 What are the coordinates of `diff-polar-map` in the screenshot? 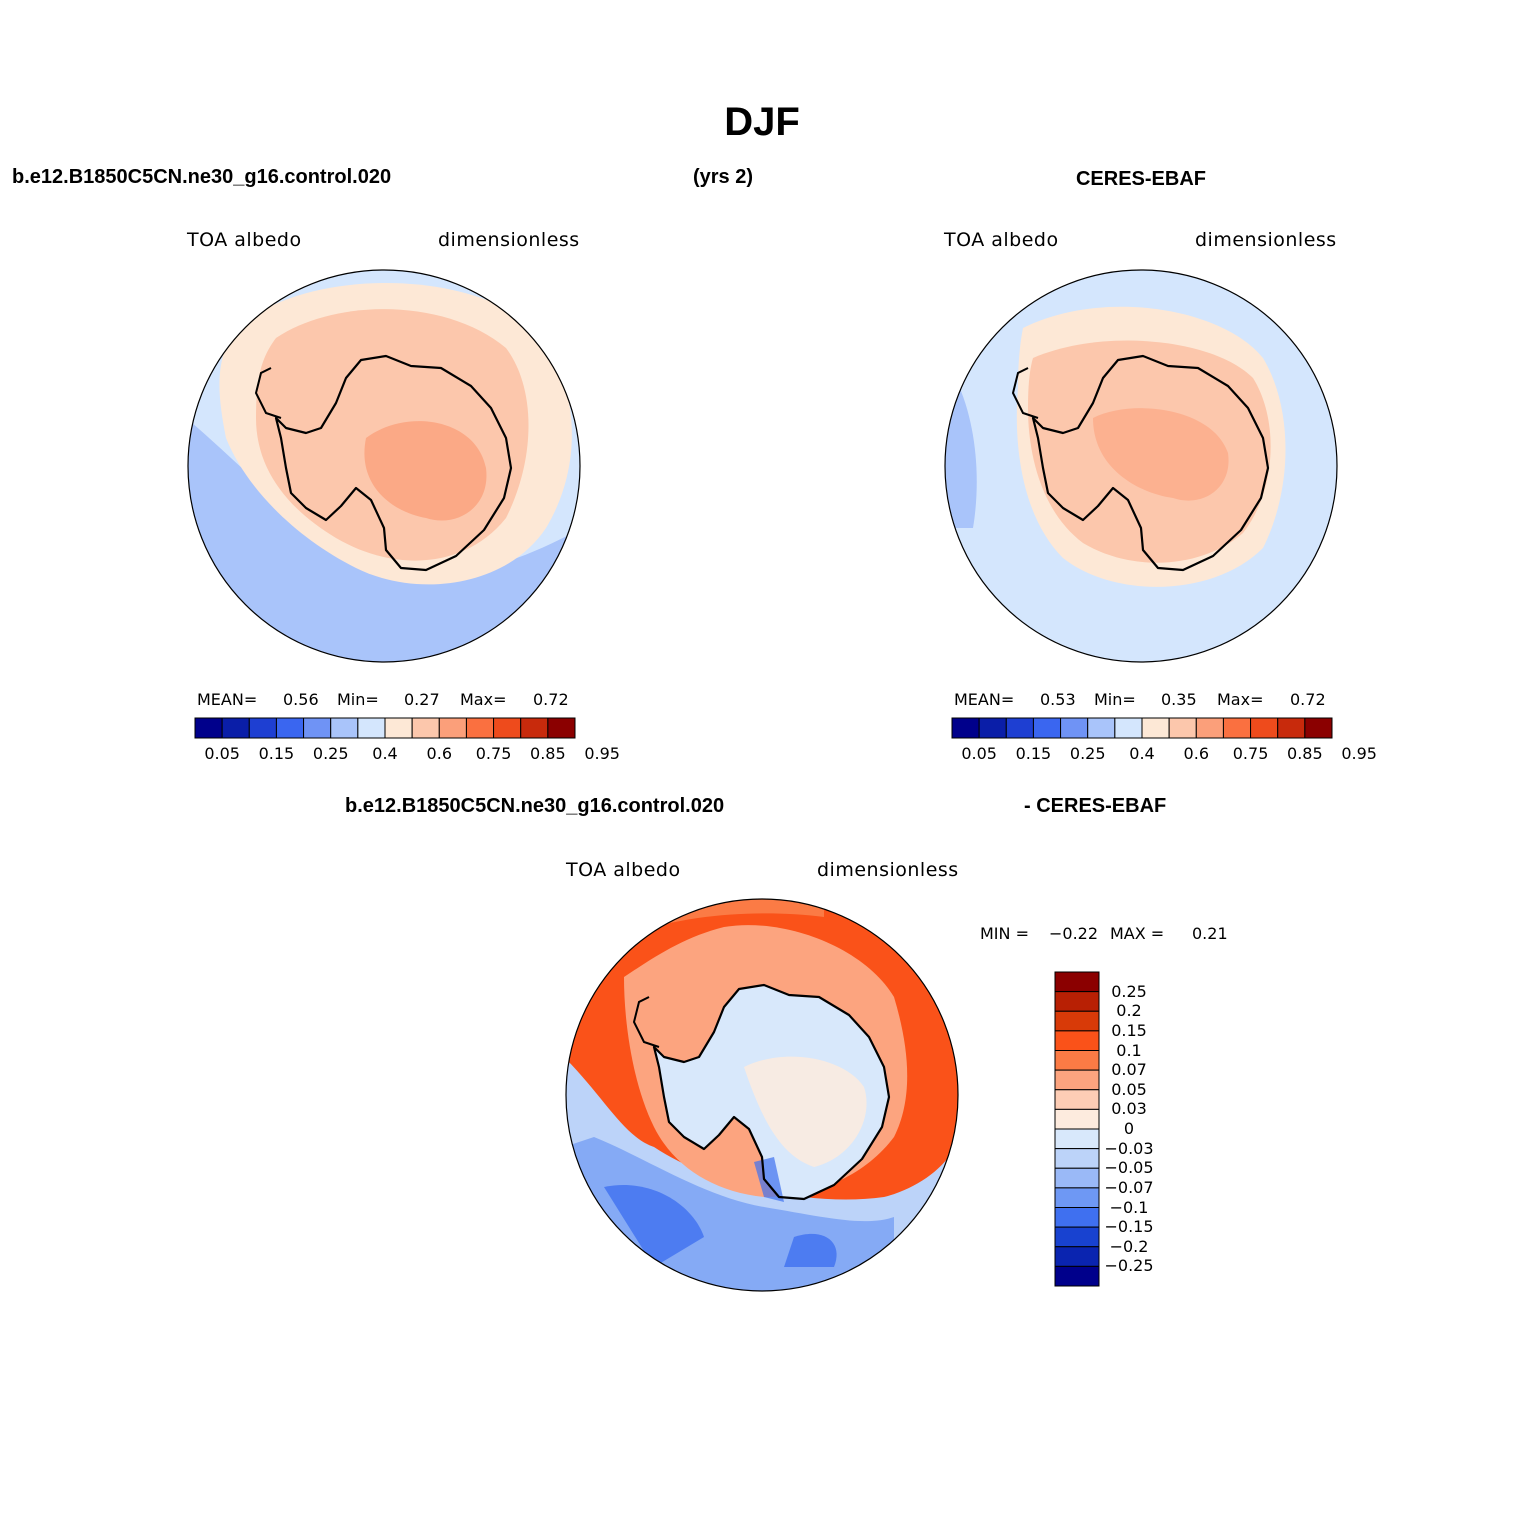 It's located at (762, 1095).